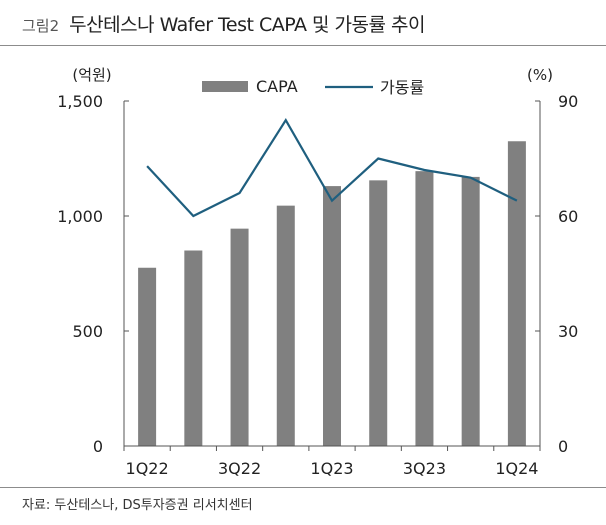 This screenshot has height=525, width=606. What do you see at coordinates (402, 87) in the screenshot?
I see `legend-utilization-label: 가동률` at bounding box center [402, 87].